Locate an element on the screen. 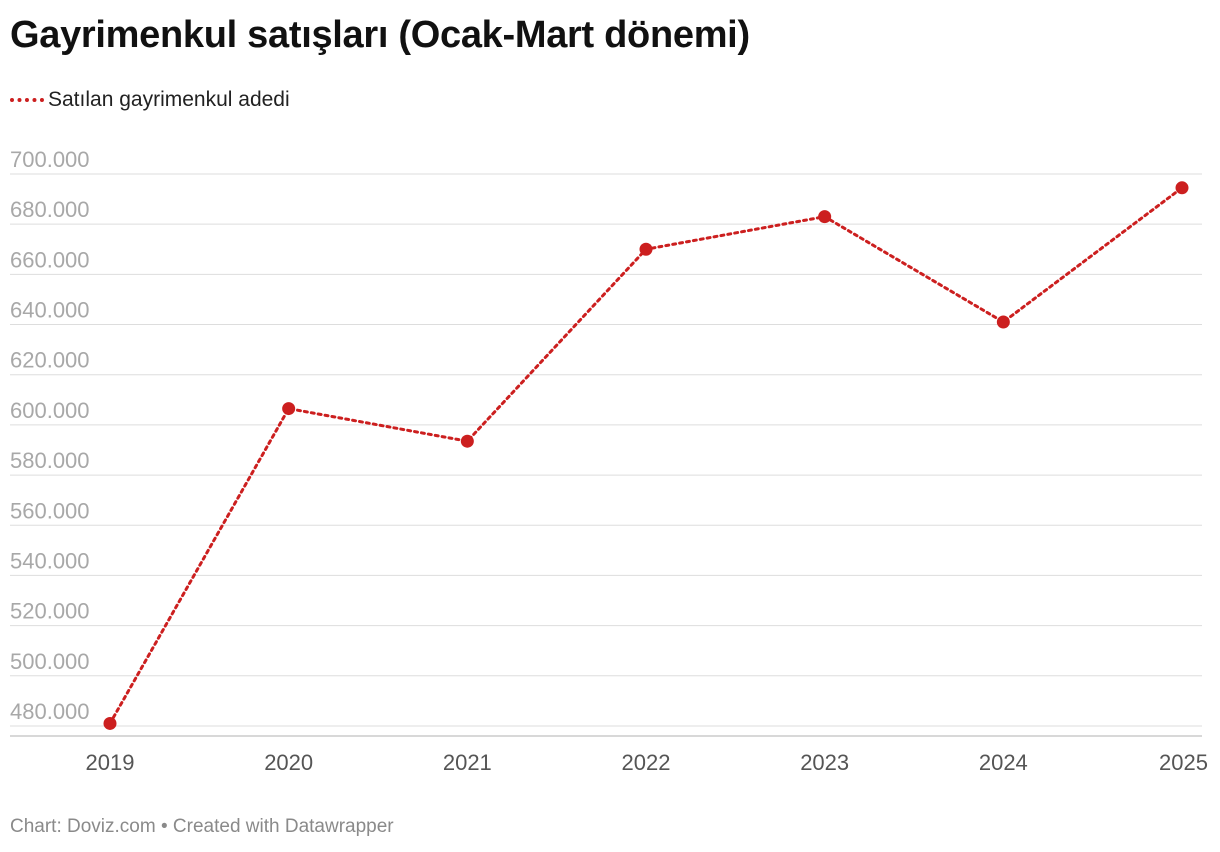 The height and width of the screenshot is (852, 1220). legend-line-marker is located at coordinates (27, 100).